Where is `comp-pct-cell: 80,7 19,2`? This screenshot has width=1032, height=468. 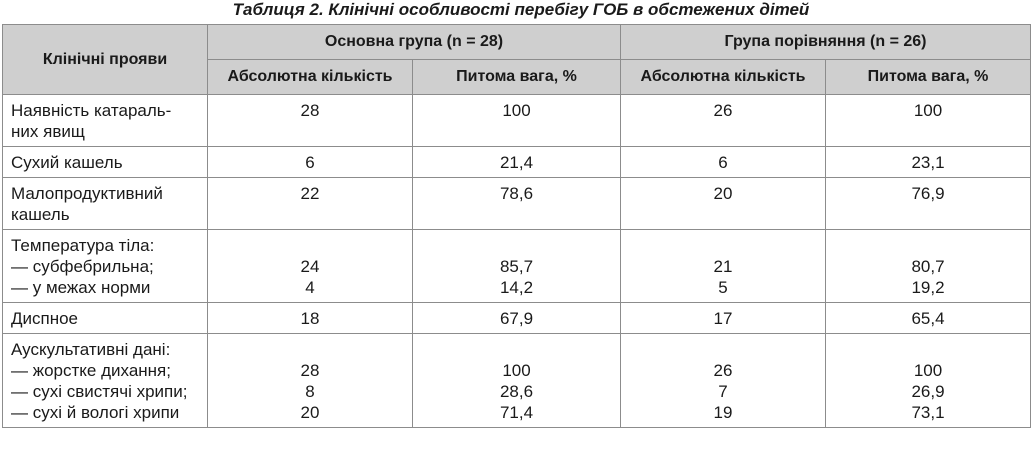
comp-pct-cell: 80,7 19,2 is located at coordinates (928, 266).